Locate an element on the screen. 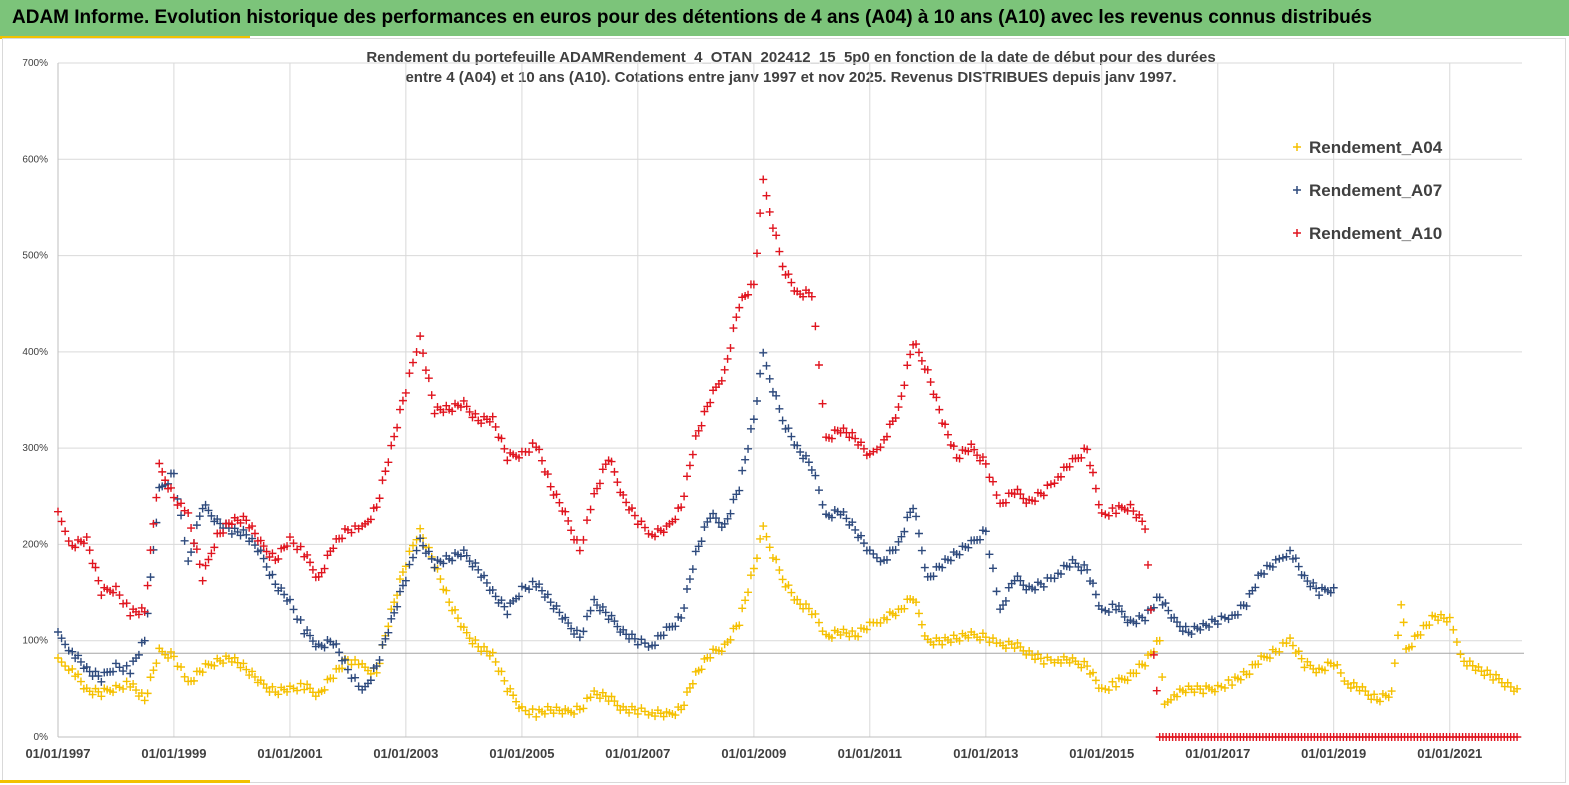 The width and height of the screenshot is (1569, 785). legend-marker is located at coordinates (1297, 147).